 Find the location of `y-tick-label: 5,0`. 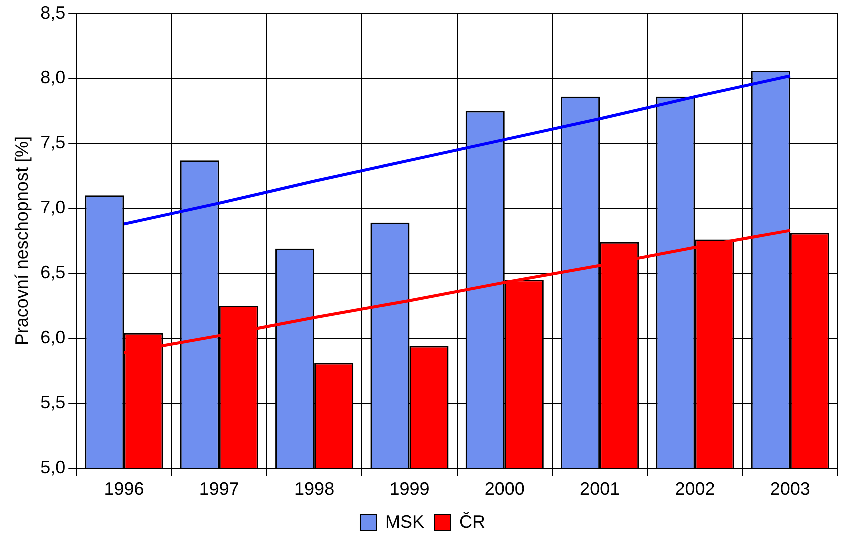

y-tick-label: 5,0 is located at coordinates (53, 467).